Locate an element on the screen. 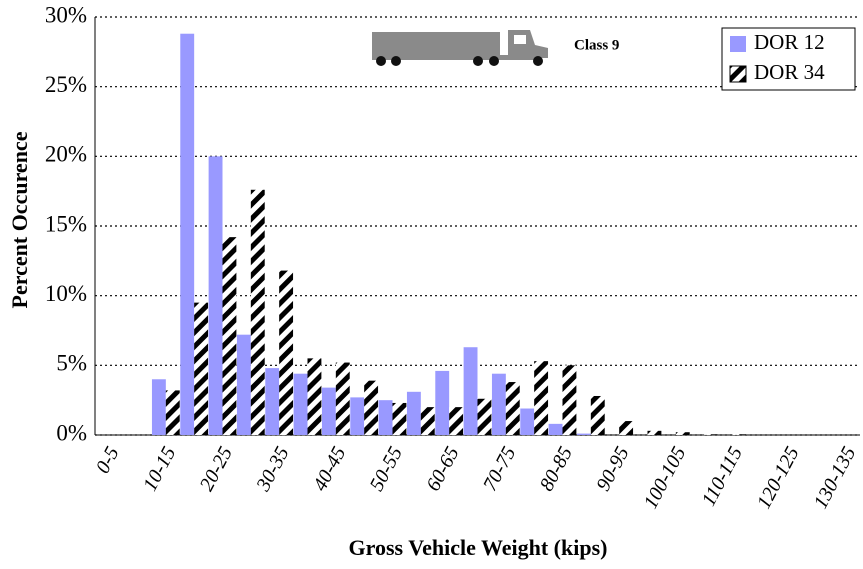 The image size is (863, 569). x-tick-label: 10-15 is located at coordinates (159, 469).